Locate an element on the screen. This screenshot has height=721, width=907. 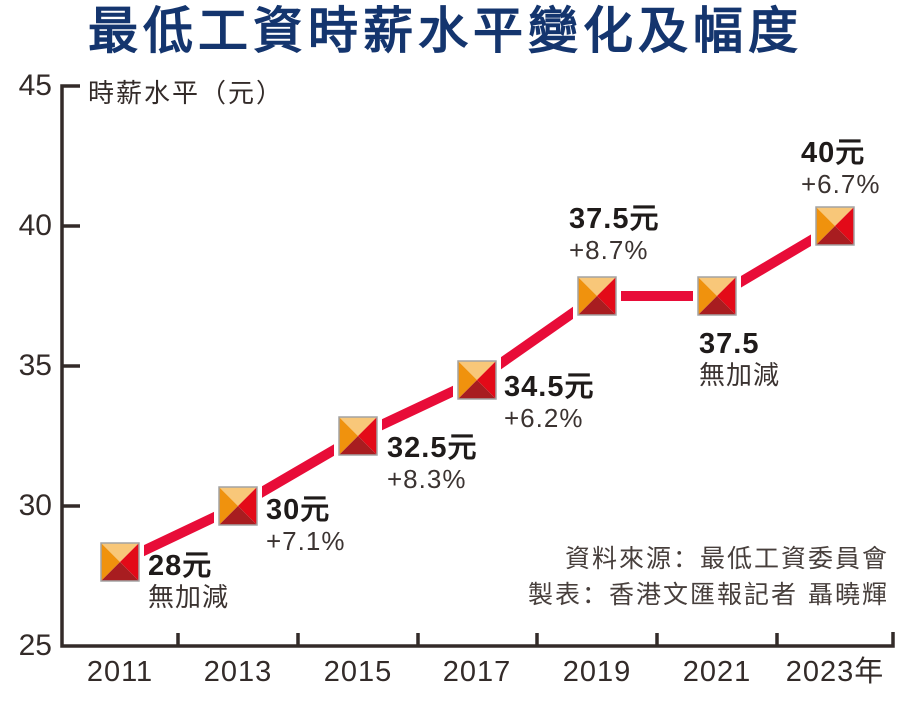
source-credit: 資料來源：最低工資委員會 製表：香港文匯報記者 聶曉輝 is located at coordinates (708, 577).